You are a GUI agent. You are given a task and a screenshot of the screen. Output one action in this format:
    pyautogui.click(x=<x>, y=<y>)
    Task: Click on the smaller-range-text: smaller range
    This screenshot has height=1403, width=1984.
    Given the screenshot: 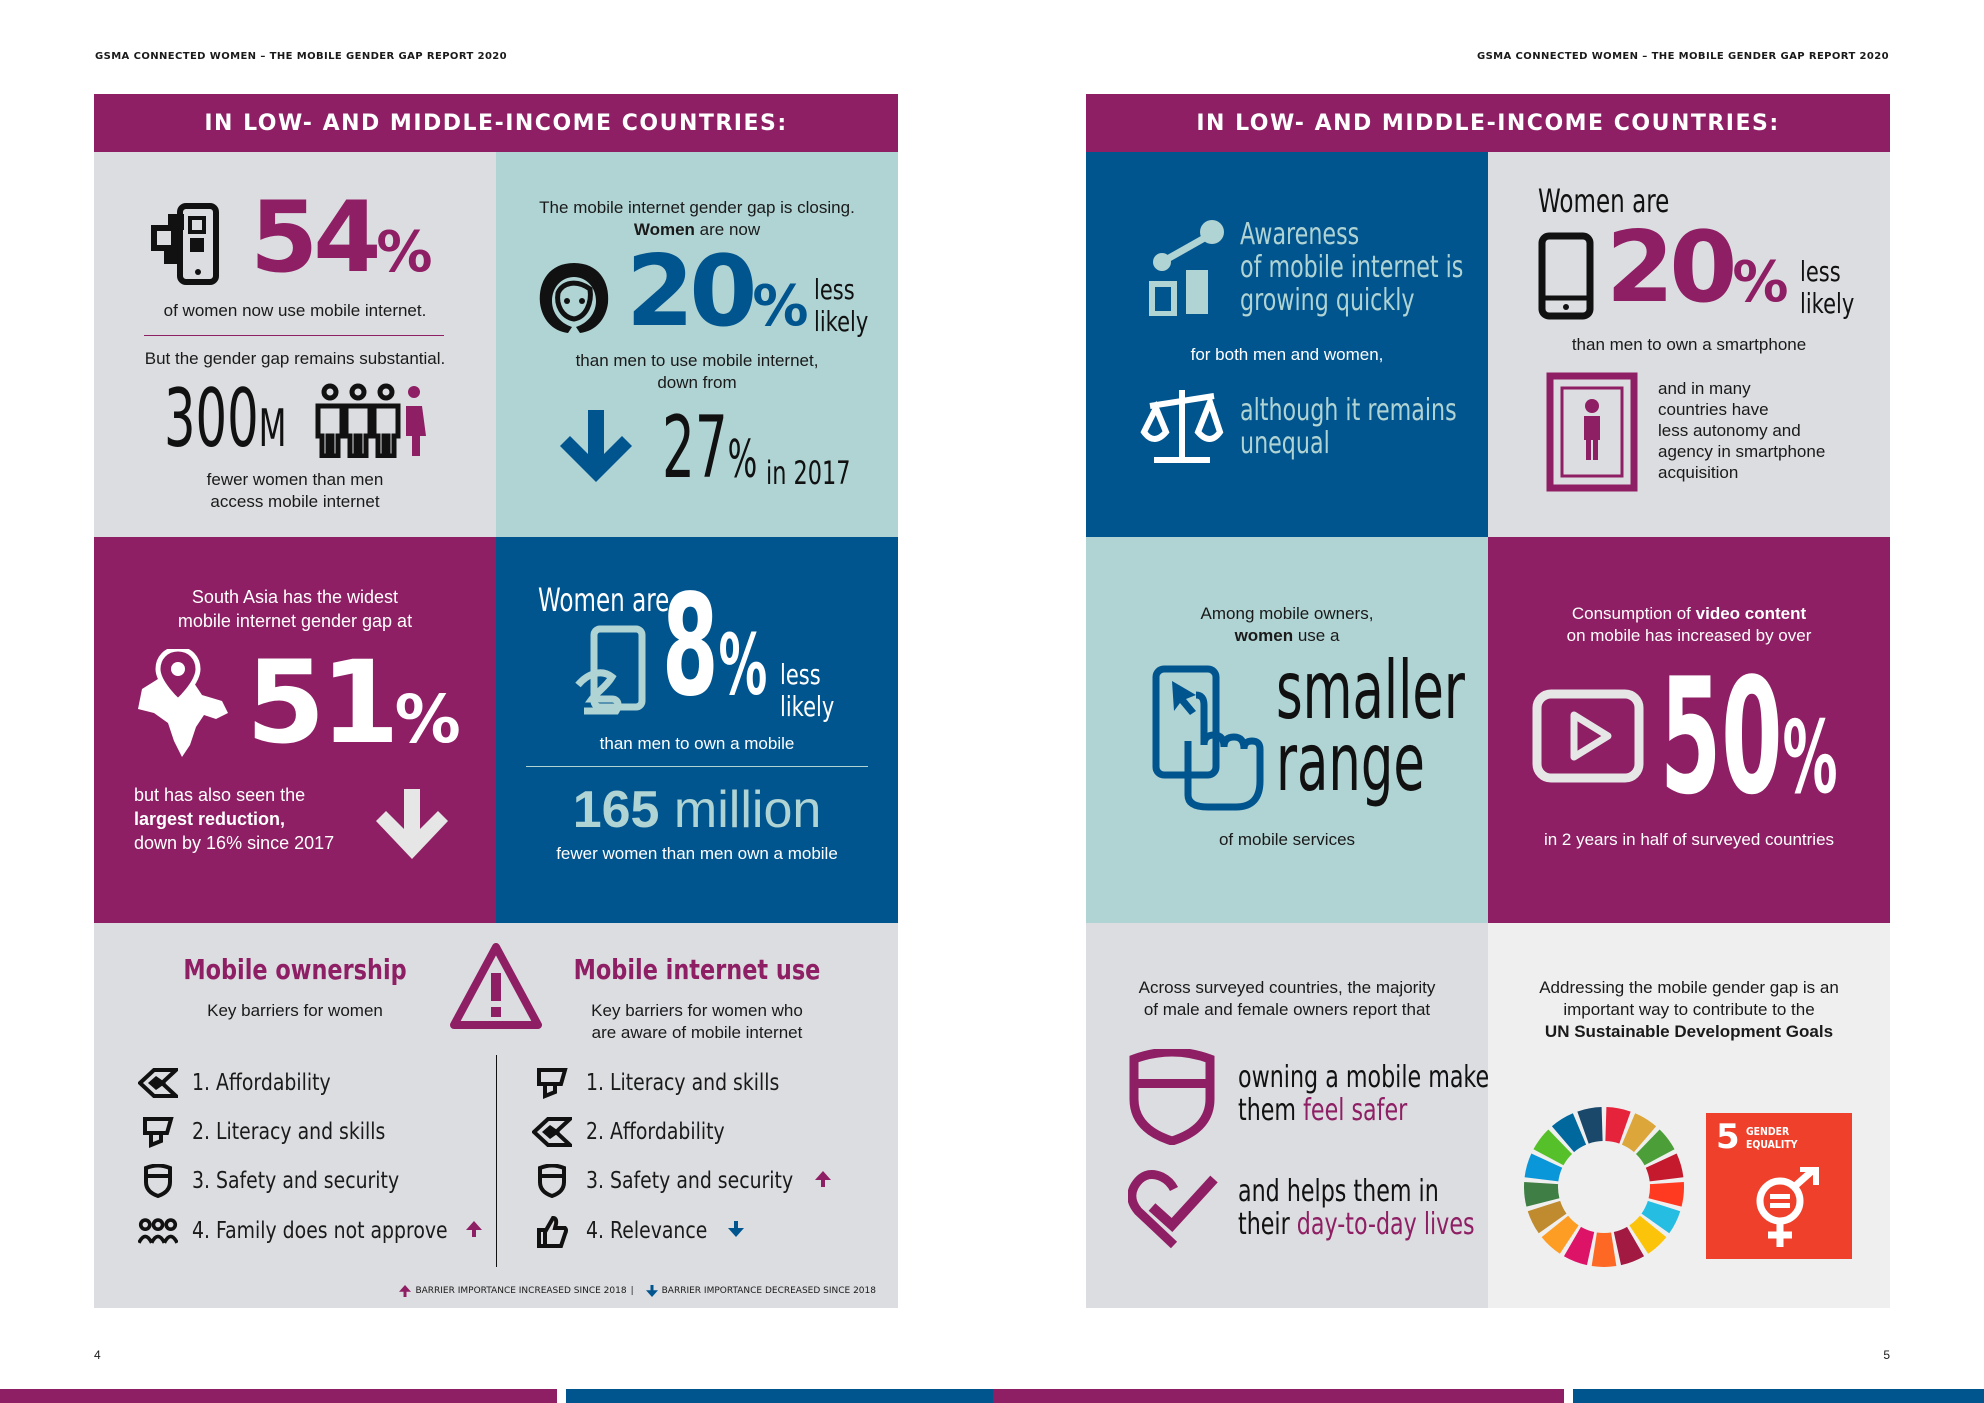 What is the action you would take?
    pyautogui.click(x=1370, y=726)
    